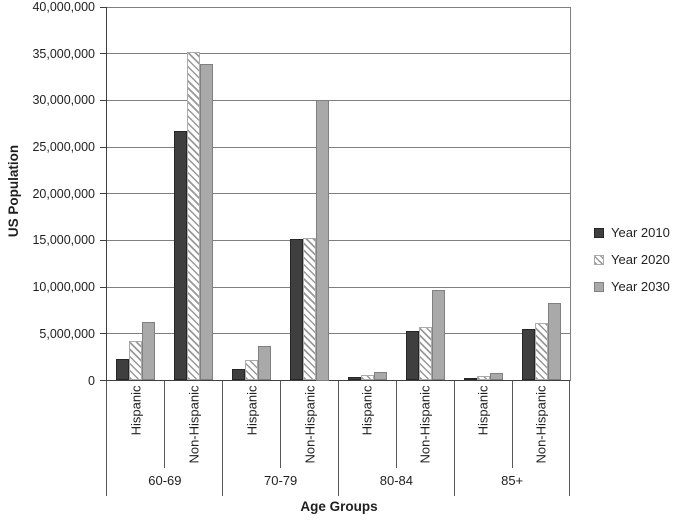  What do you see at coordinates (136, 410) in the screenshot?
I see `category-label-60-69-hispanic: Hispanic` at bounding box center [136, 410].